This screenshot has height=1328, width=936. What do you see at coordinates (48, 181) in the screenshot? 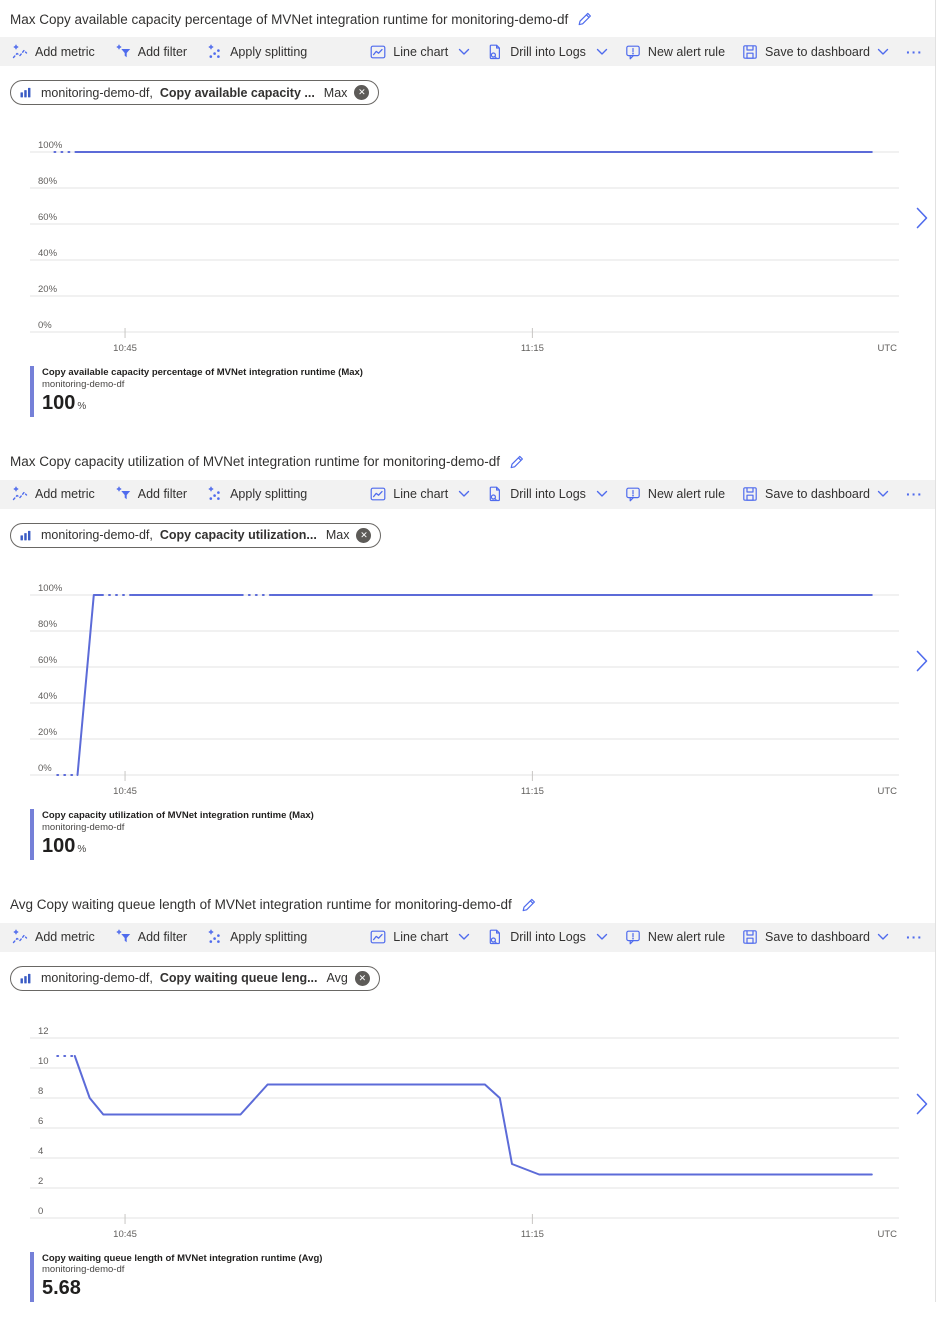
I see `y-tick-label: 80%` at bounding box center [48, 181].